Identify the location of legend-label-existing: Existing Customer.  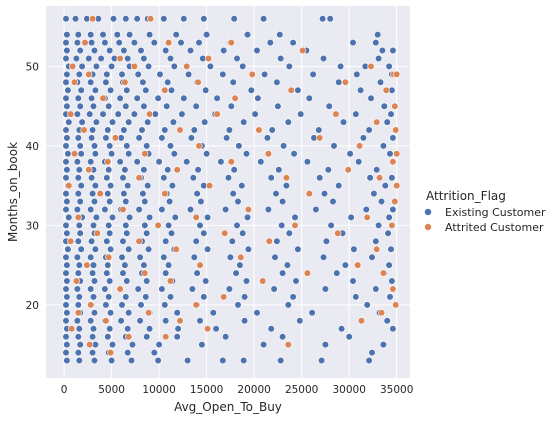
(495, 212).